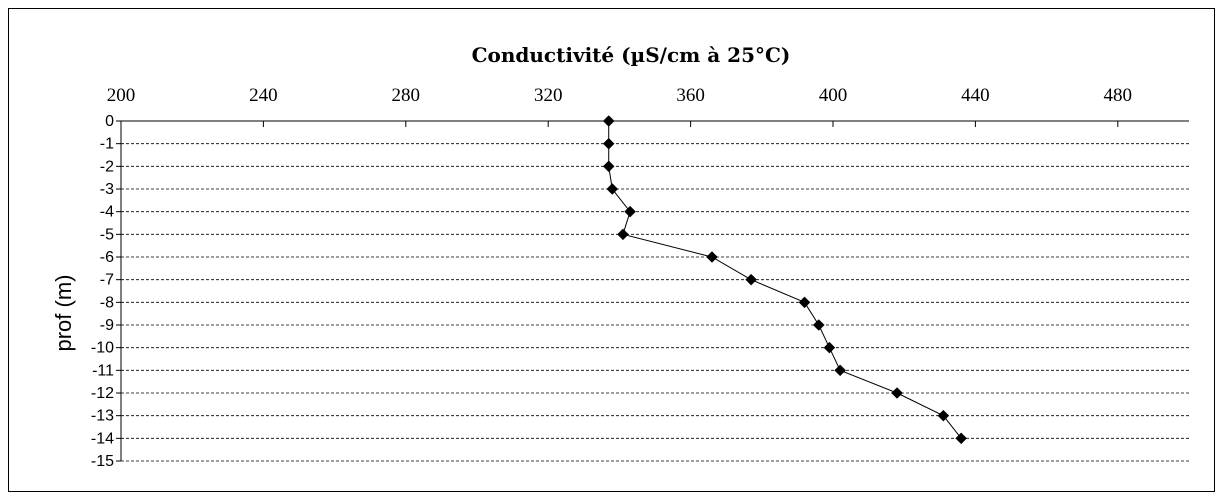 The width and height of the screenshot is (1223, 500). What do you see at coordinates (631, 55) in the screenshot?
I see `chart-title: Conductivité (µS/cm à 25°C)` at bounding box center [631, 55].